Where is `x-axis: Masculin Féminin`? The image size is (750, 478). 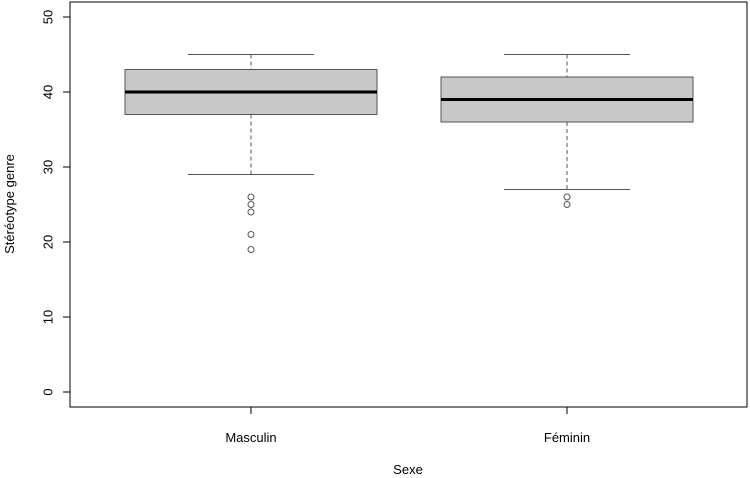
x-axis: Masculin Féminin is located at coordinates (407, 426).